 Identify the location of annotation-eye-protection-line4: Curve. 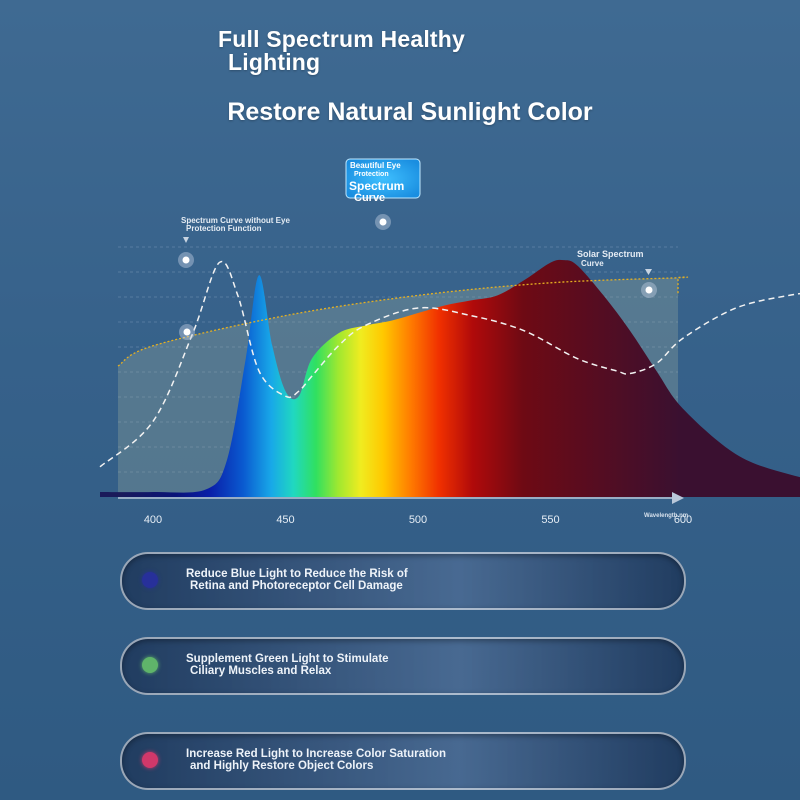
(369, 198).